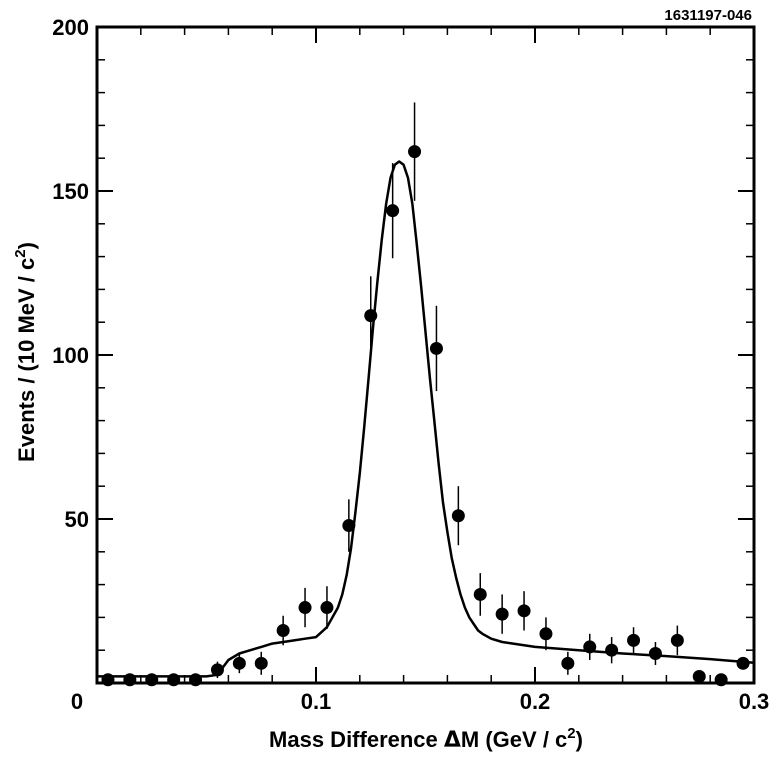  What do you see at coordinates (26, 360) in the screenshot?
I see `y-axis-title-main: Events / (10 MeV / c` at bounding box center [26, 360].